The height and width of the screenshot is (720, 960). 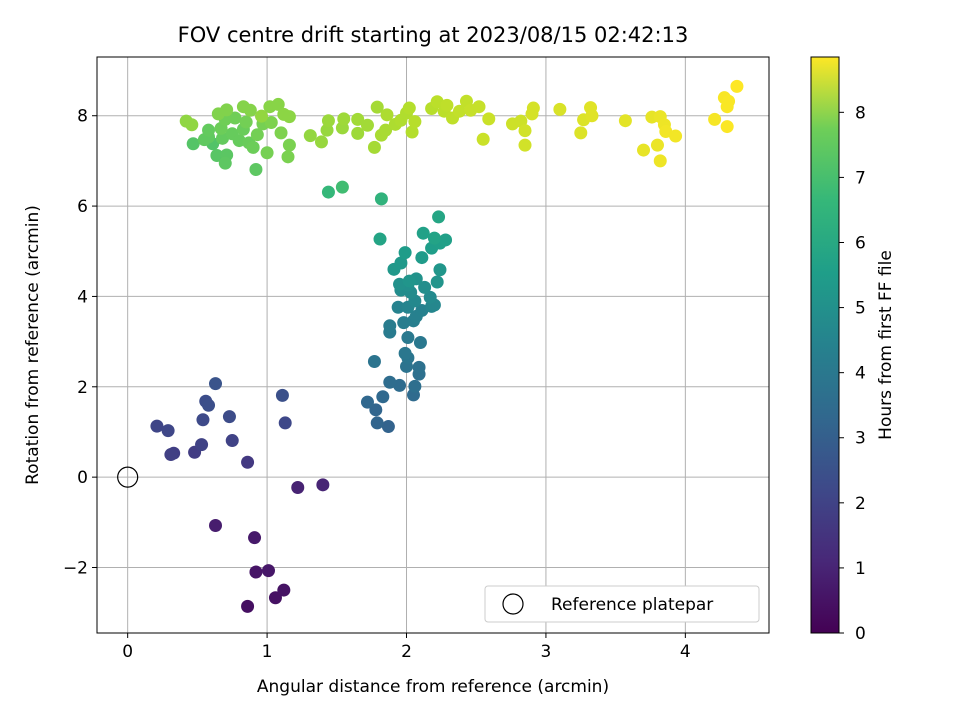 I want to click on colorbar-tick-label: 3, so click(x=860, y=439).